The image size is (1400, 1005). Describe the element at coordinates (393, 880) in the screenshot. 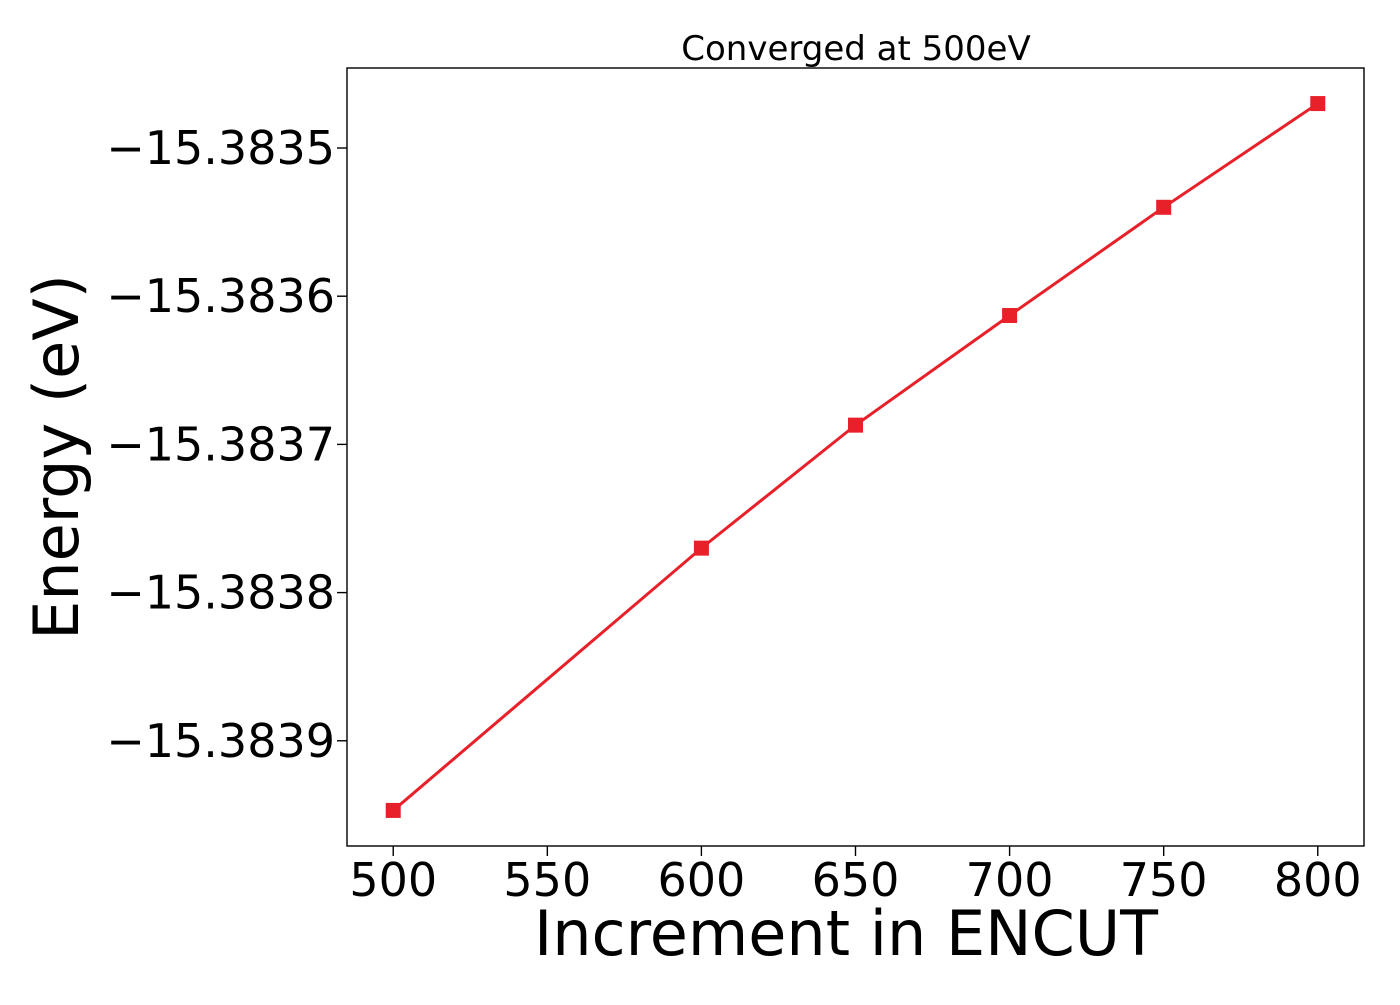

I see `x-tick-label: 500` at that location.